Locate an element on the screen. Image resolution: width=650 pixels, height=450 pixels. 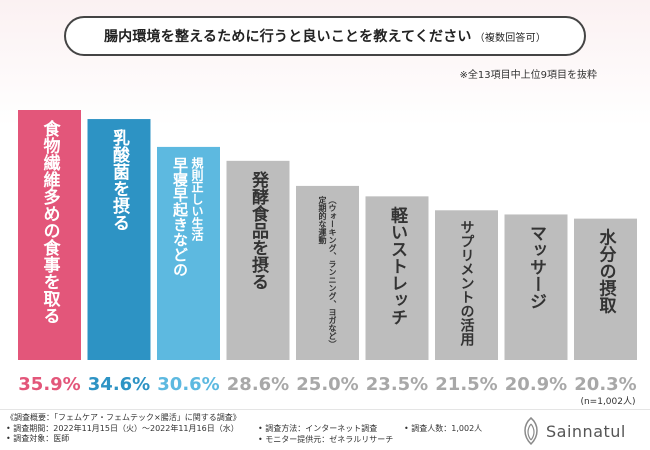
bar-label-5-line-1: （ウォーキング、ランニング、ヨガなど） is located at coordinates (332, 272).